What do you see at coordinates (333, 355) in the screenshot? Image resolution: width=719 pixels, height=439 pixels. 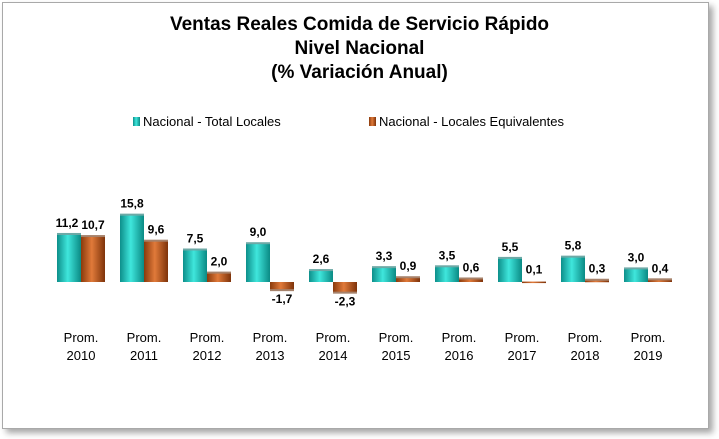 I see `x-tick-label: 2014` at bounding box center [333, 355].